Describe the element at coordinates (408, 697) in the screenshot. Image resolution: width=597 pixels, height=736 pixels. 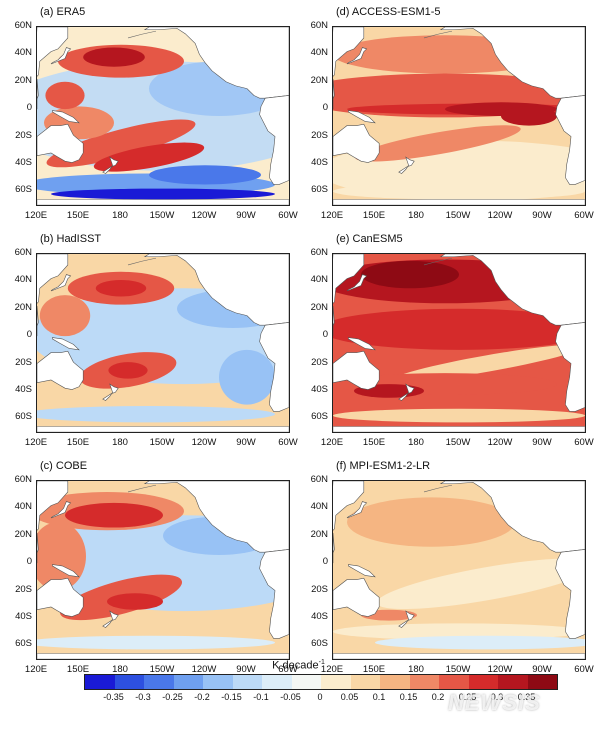
I see `colorbar-tick-label: 0.15` at that location.